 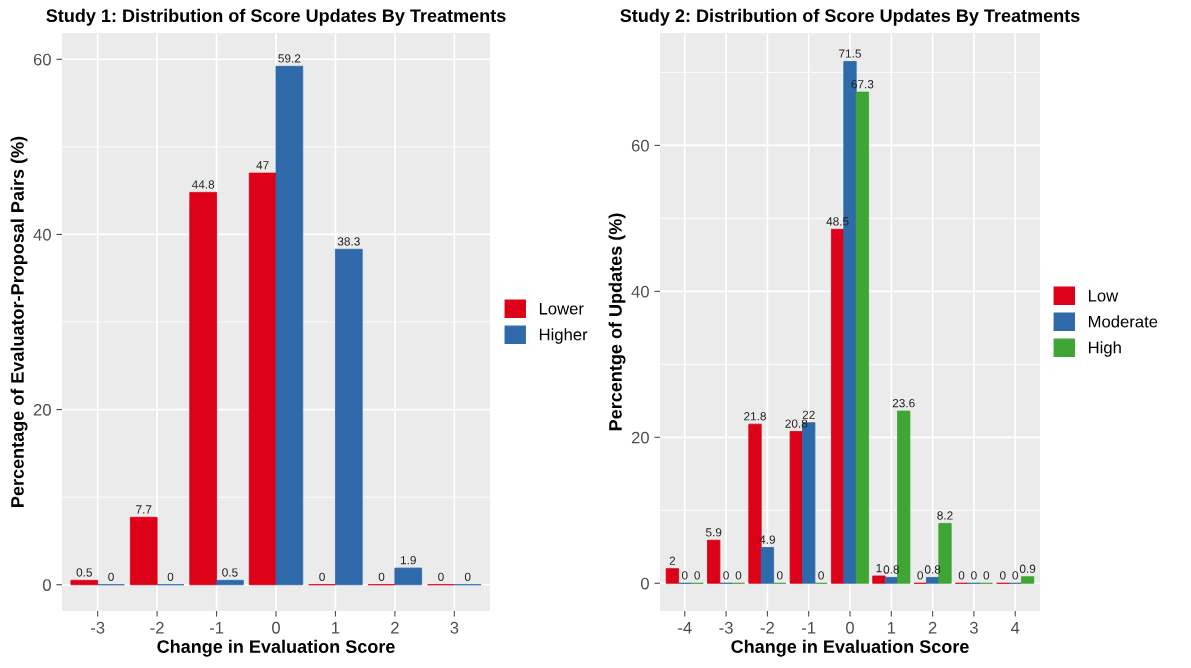 I want to click on legend-label: Lower, so click(x=561, y=308).